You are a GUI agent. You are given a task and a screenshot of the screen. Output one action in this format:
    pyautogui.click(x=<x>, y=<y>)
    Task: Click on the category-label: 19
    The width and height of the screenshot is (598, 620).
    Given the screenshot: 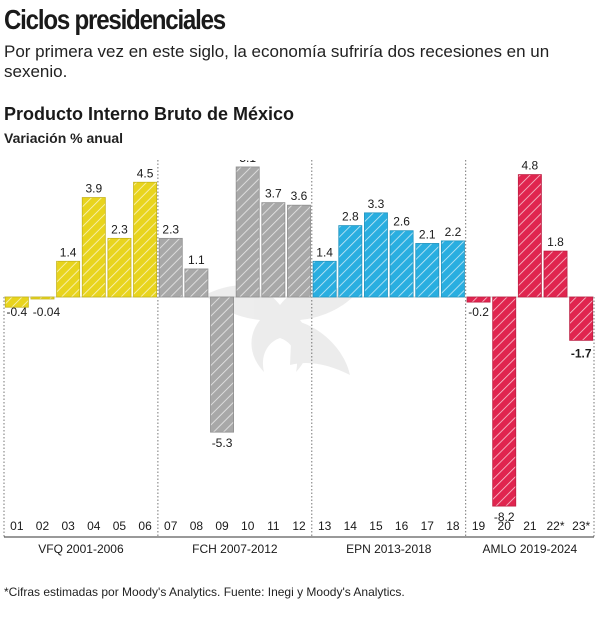 What is the action you would take?
    pyautogui.click(x=479, y=526)
    